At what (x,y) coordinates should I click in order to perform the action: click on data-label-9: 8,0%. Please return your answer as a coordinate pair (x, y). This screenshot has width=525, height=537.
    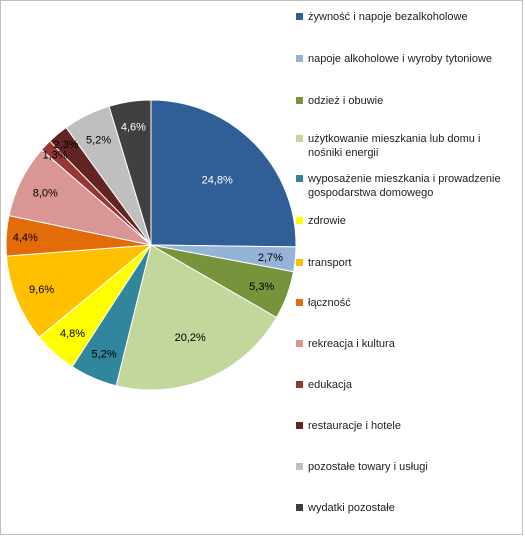
    Looking at the image, I should click on (45, 194).